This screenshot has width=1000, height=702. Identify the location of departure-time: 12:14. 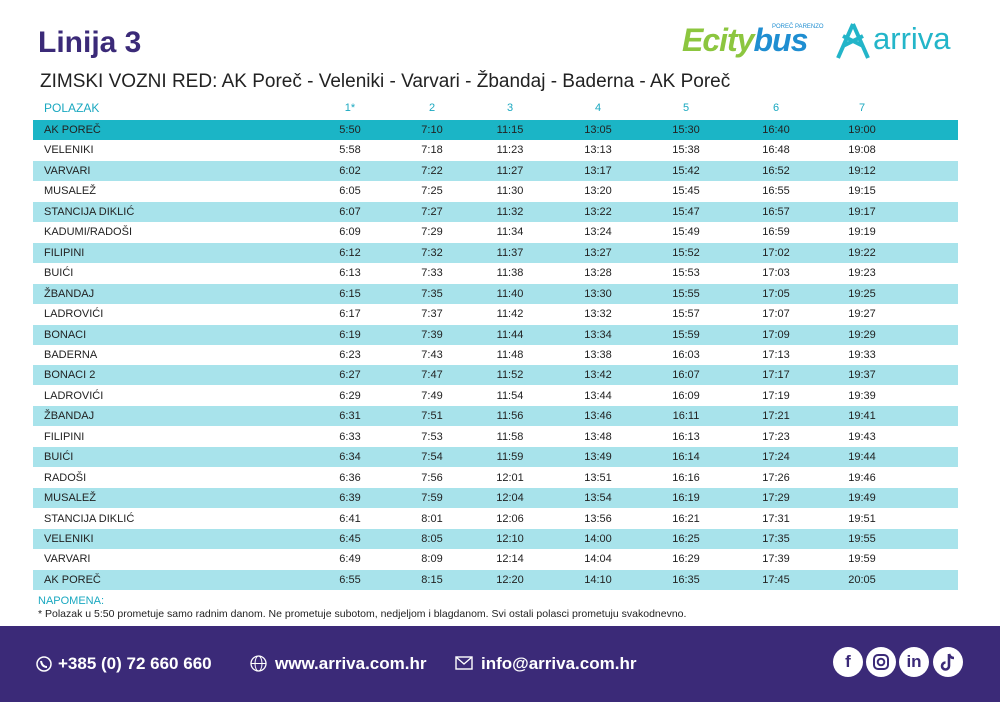
(510, 559).